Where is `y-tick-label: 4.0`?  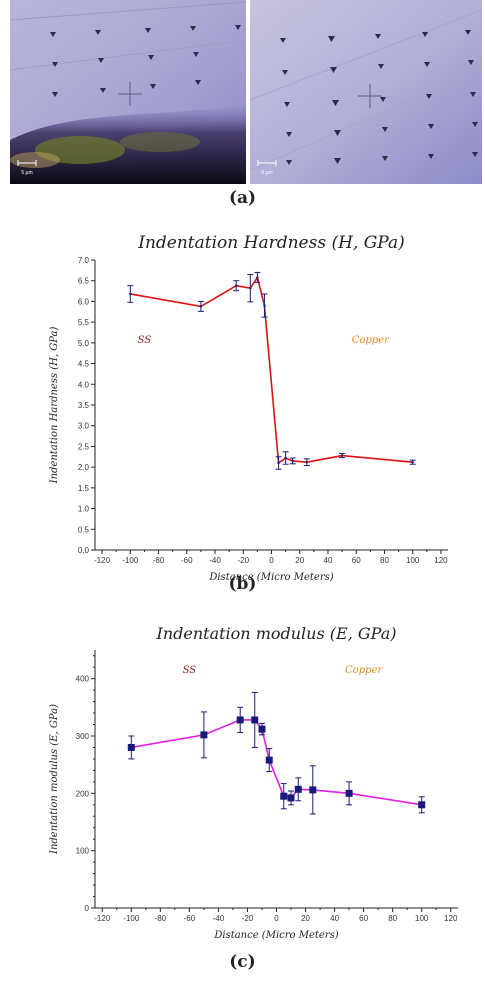 y-tick-label: 4.0 is located at coordinates (84, 384).